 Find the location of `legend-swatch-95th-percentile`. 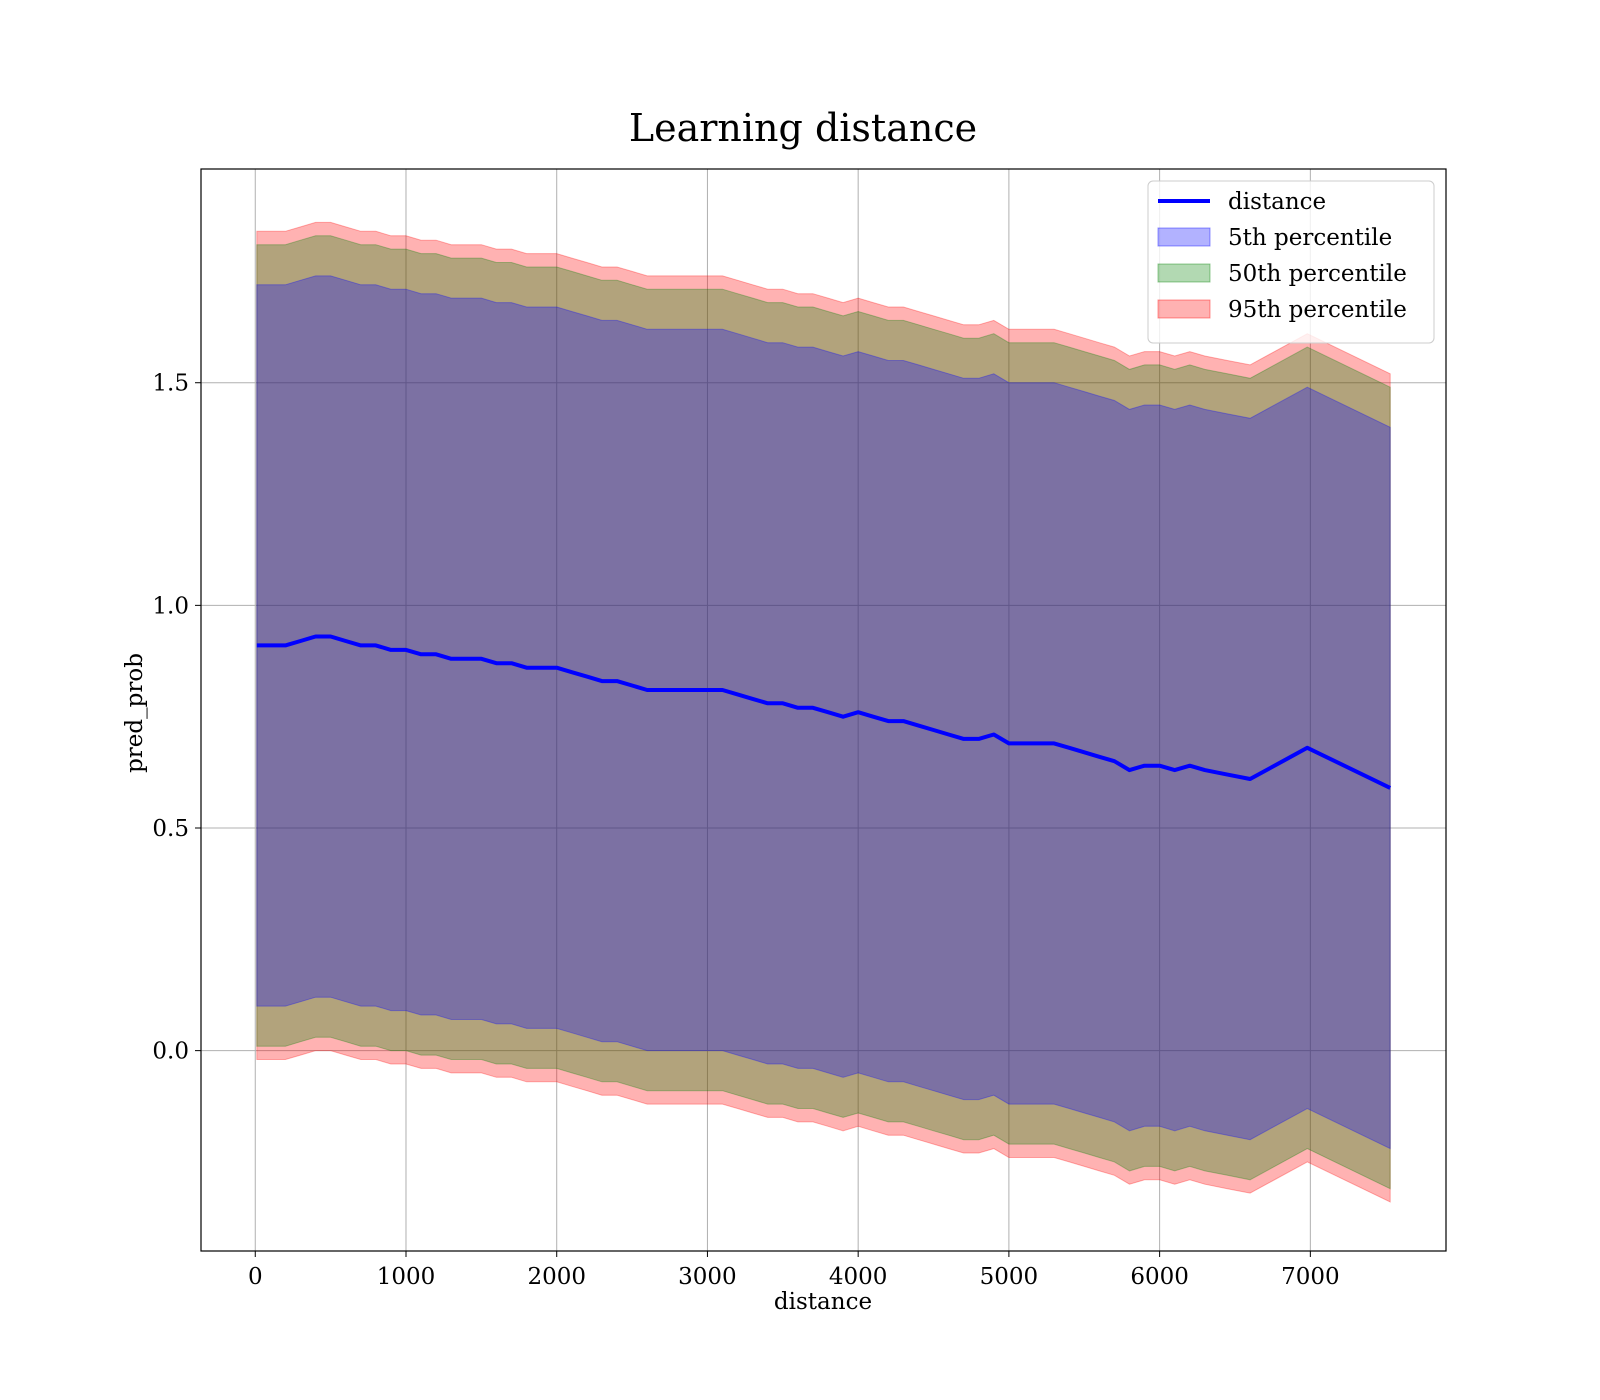

legend-swatch-95th-percentile is located at coordinates (1184, 309).